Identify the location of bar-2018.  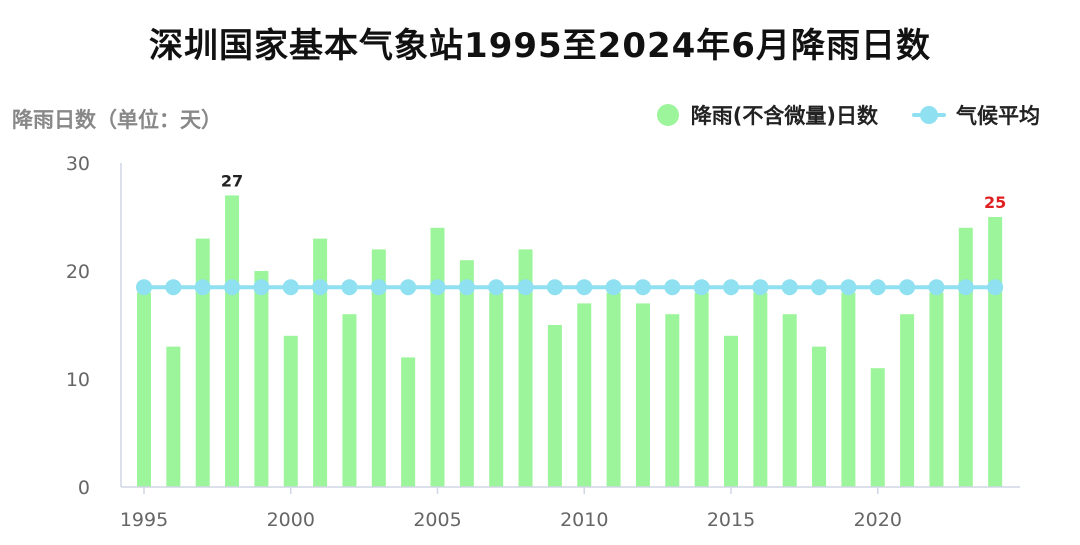
(819, 416).